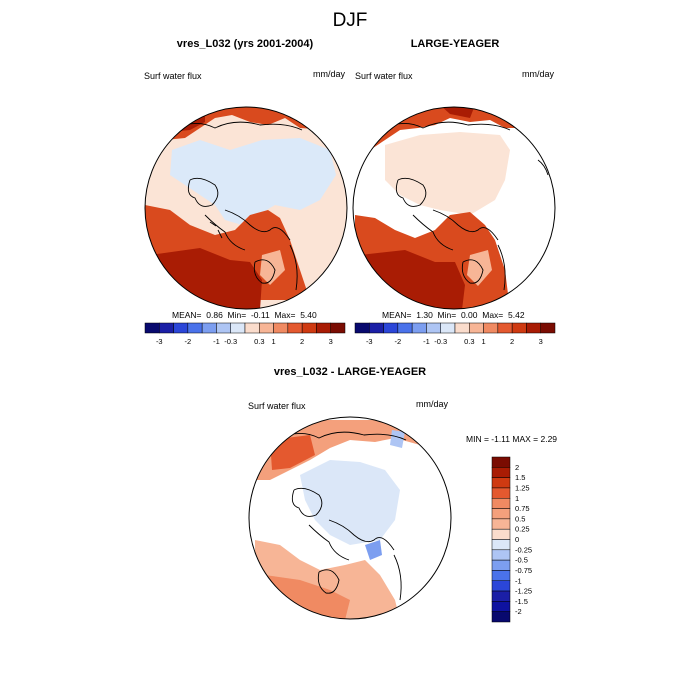 This screenshot has width=700, height=700. What do you see at coordinates (523, 591) in the screenshot?
I see `difference-colorbar-label-12: -1.25` at bounding box center [523, 591].